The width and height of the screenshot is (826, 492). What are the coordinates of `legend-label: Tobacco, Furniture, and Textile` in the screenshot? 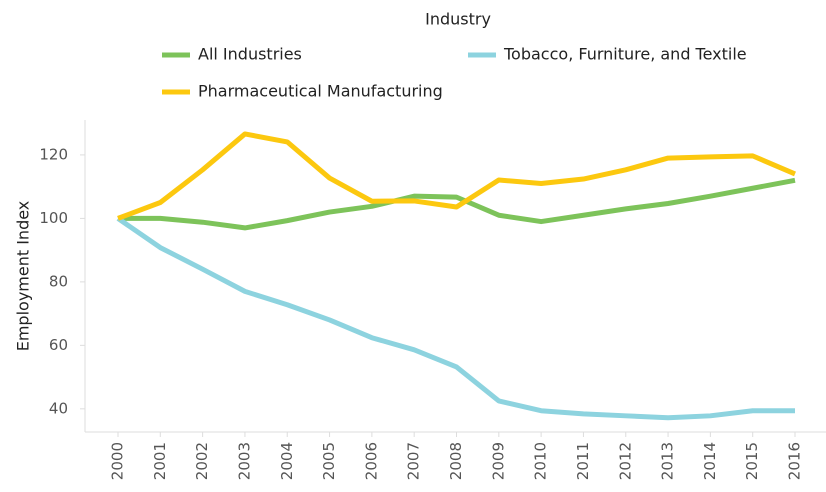 It's located at (625, 54).